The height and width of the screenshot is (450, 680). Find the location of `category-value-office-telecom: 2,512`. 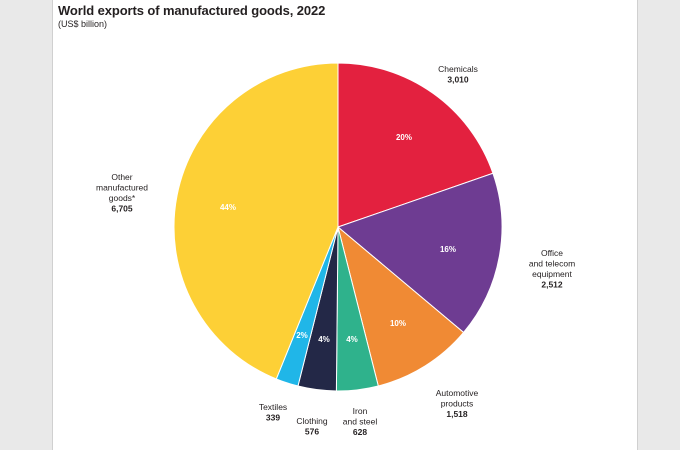

category-value-office-telecom: 2,512 is located at coordinates (552, 285).